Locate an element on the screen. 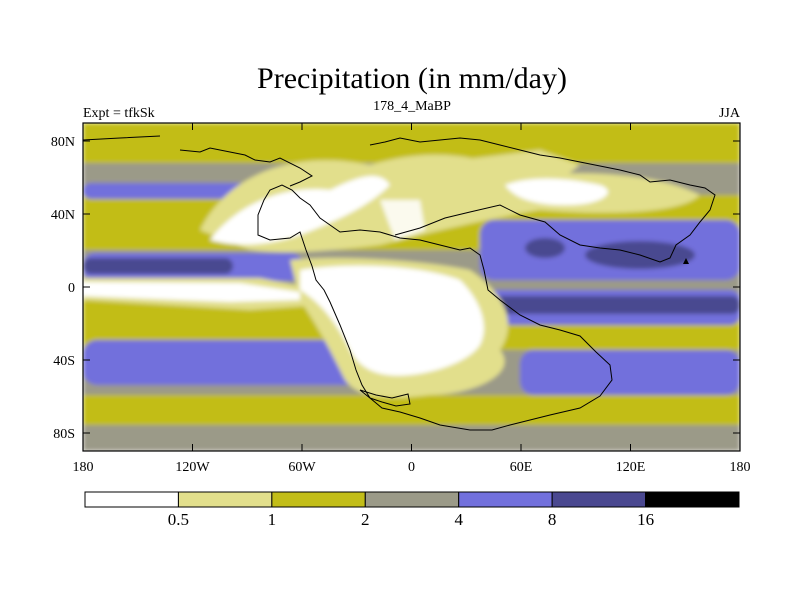 This screenshot has height=600, width=800. x-tick-60w: 60W is located at coordinates (302, 467).